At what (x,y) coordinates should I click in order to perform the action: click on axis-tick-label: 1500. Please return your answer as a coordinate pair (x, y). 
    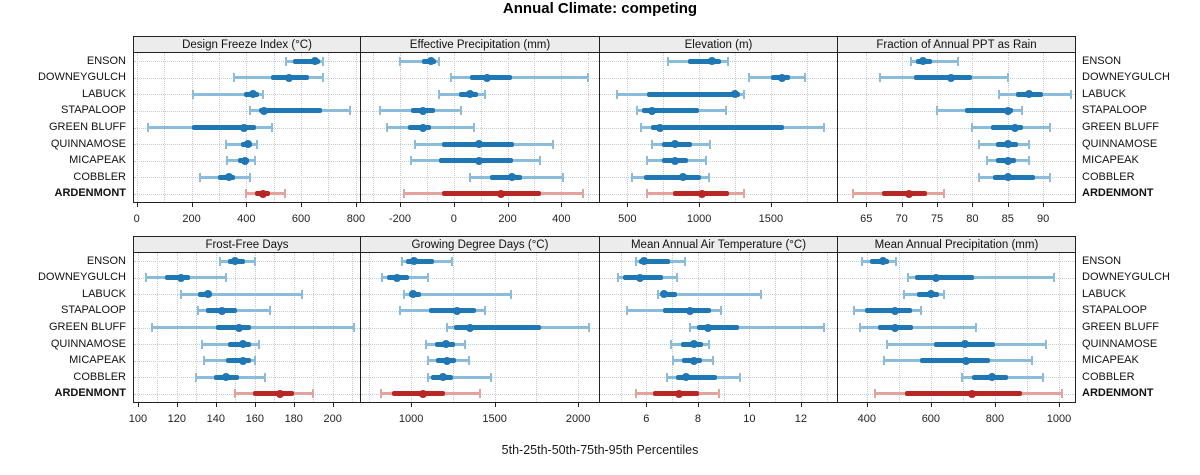
    Looking at the image, I should click on (494, 419).